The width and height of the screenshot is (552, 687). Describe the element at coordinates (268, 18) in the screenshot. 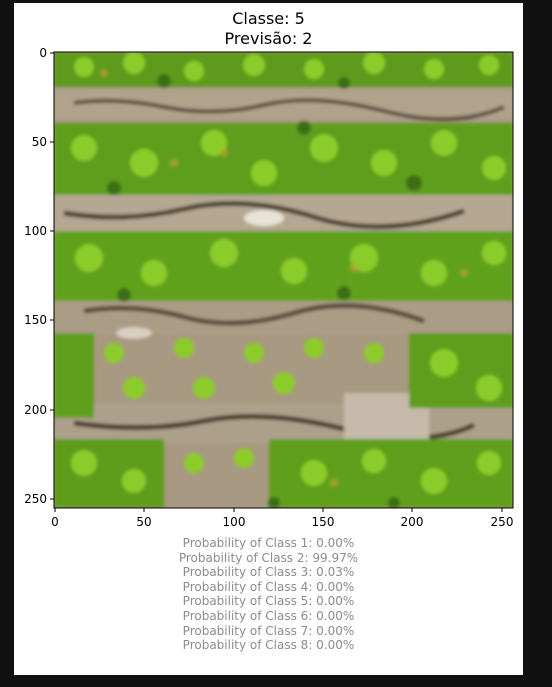

I see `plot-title-class: Classe: 5` at that location.